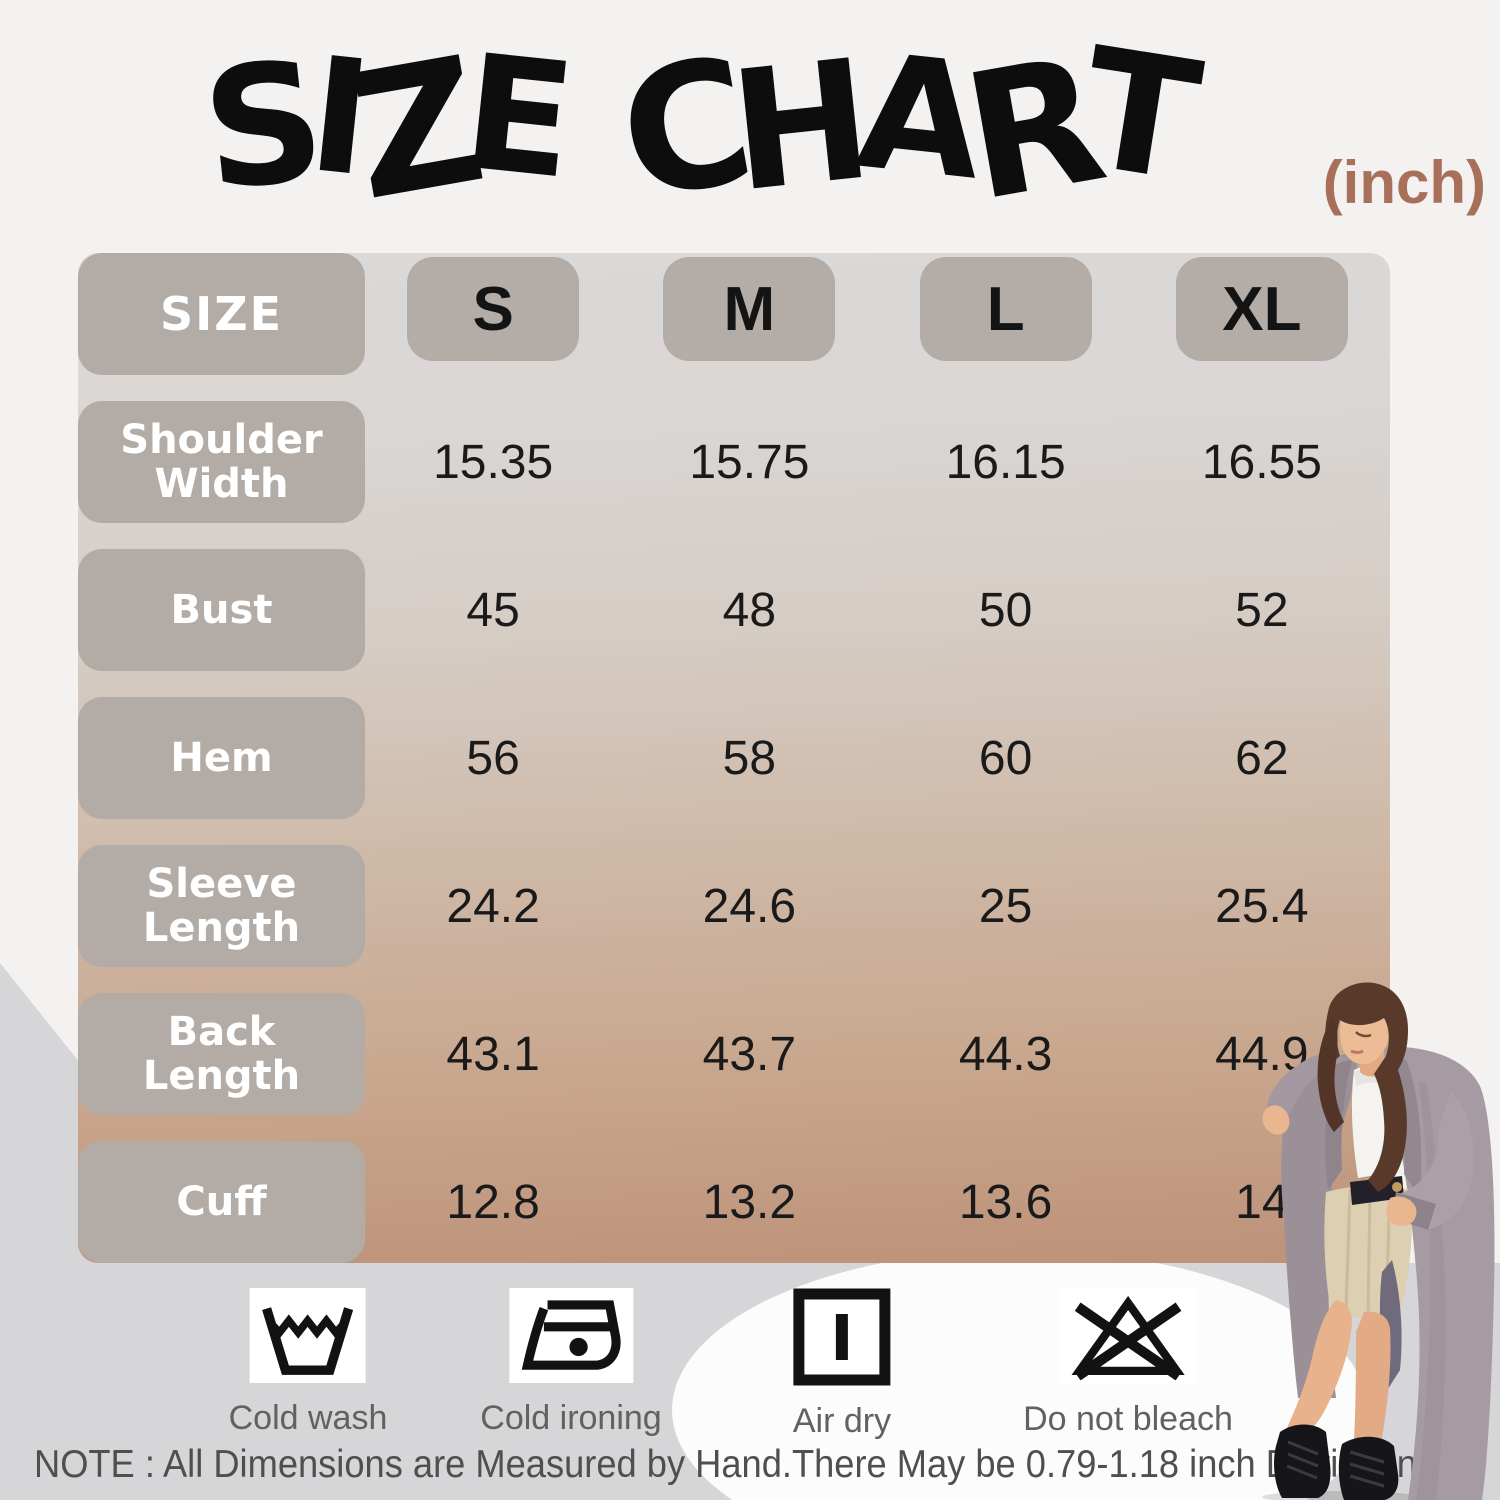  What do you see at coordinates (493, 462) in the screenshot?
I see `cell-shoulder-s: 15.35` at bounding box center [493, 462].